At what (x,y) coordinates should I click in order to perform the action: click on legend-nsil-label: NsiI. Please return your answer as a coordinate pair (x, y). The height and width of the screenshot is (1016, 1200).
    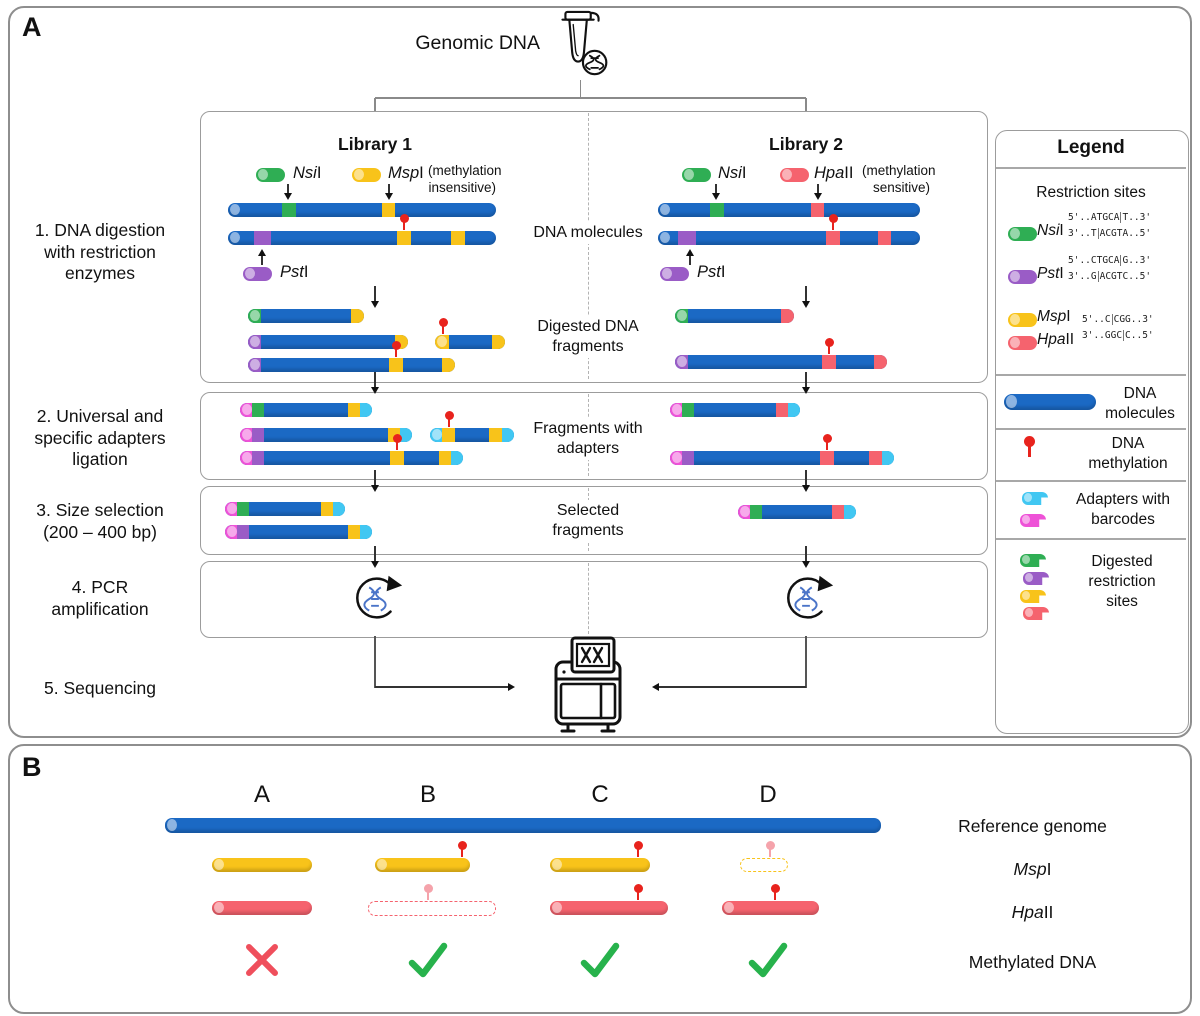
    Looking at the image, I should click on (1050, 230).